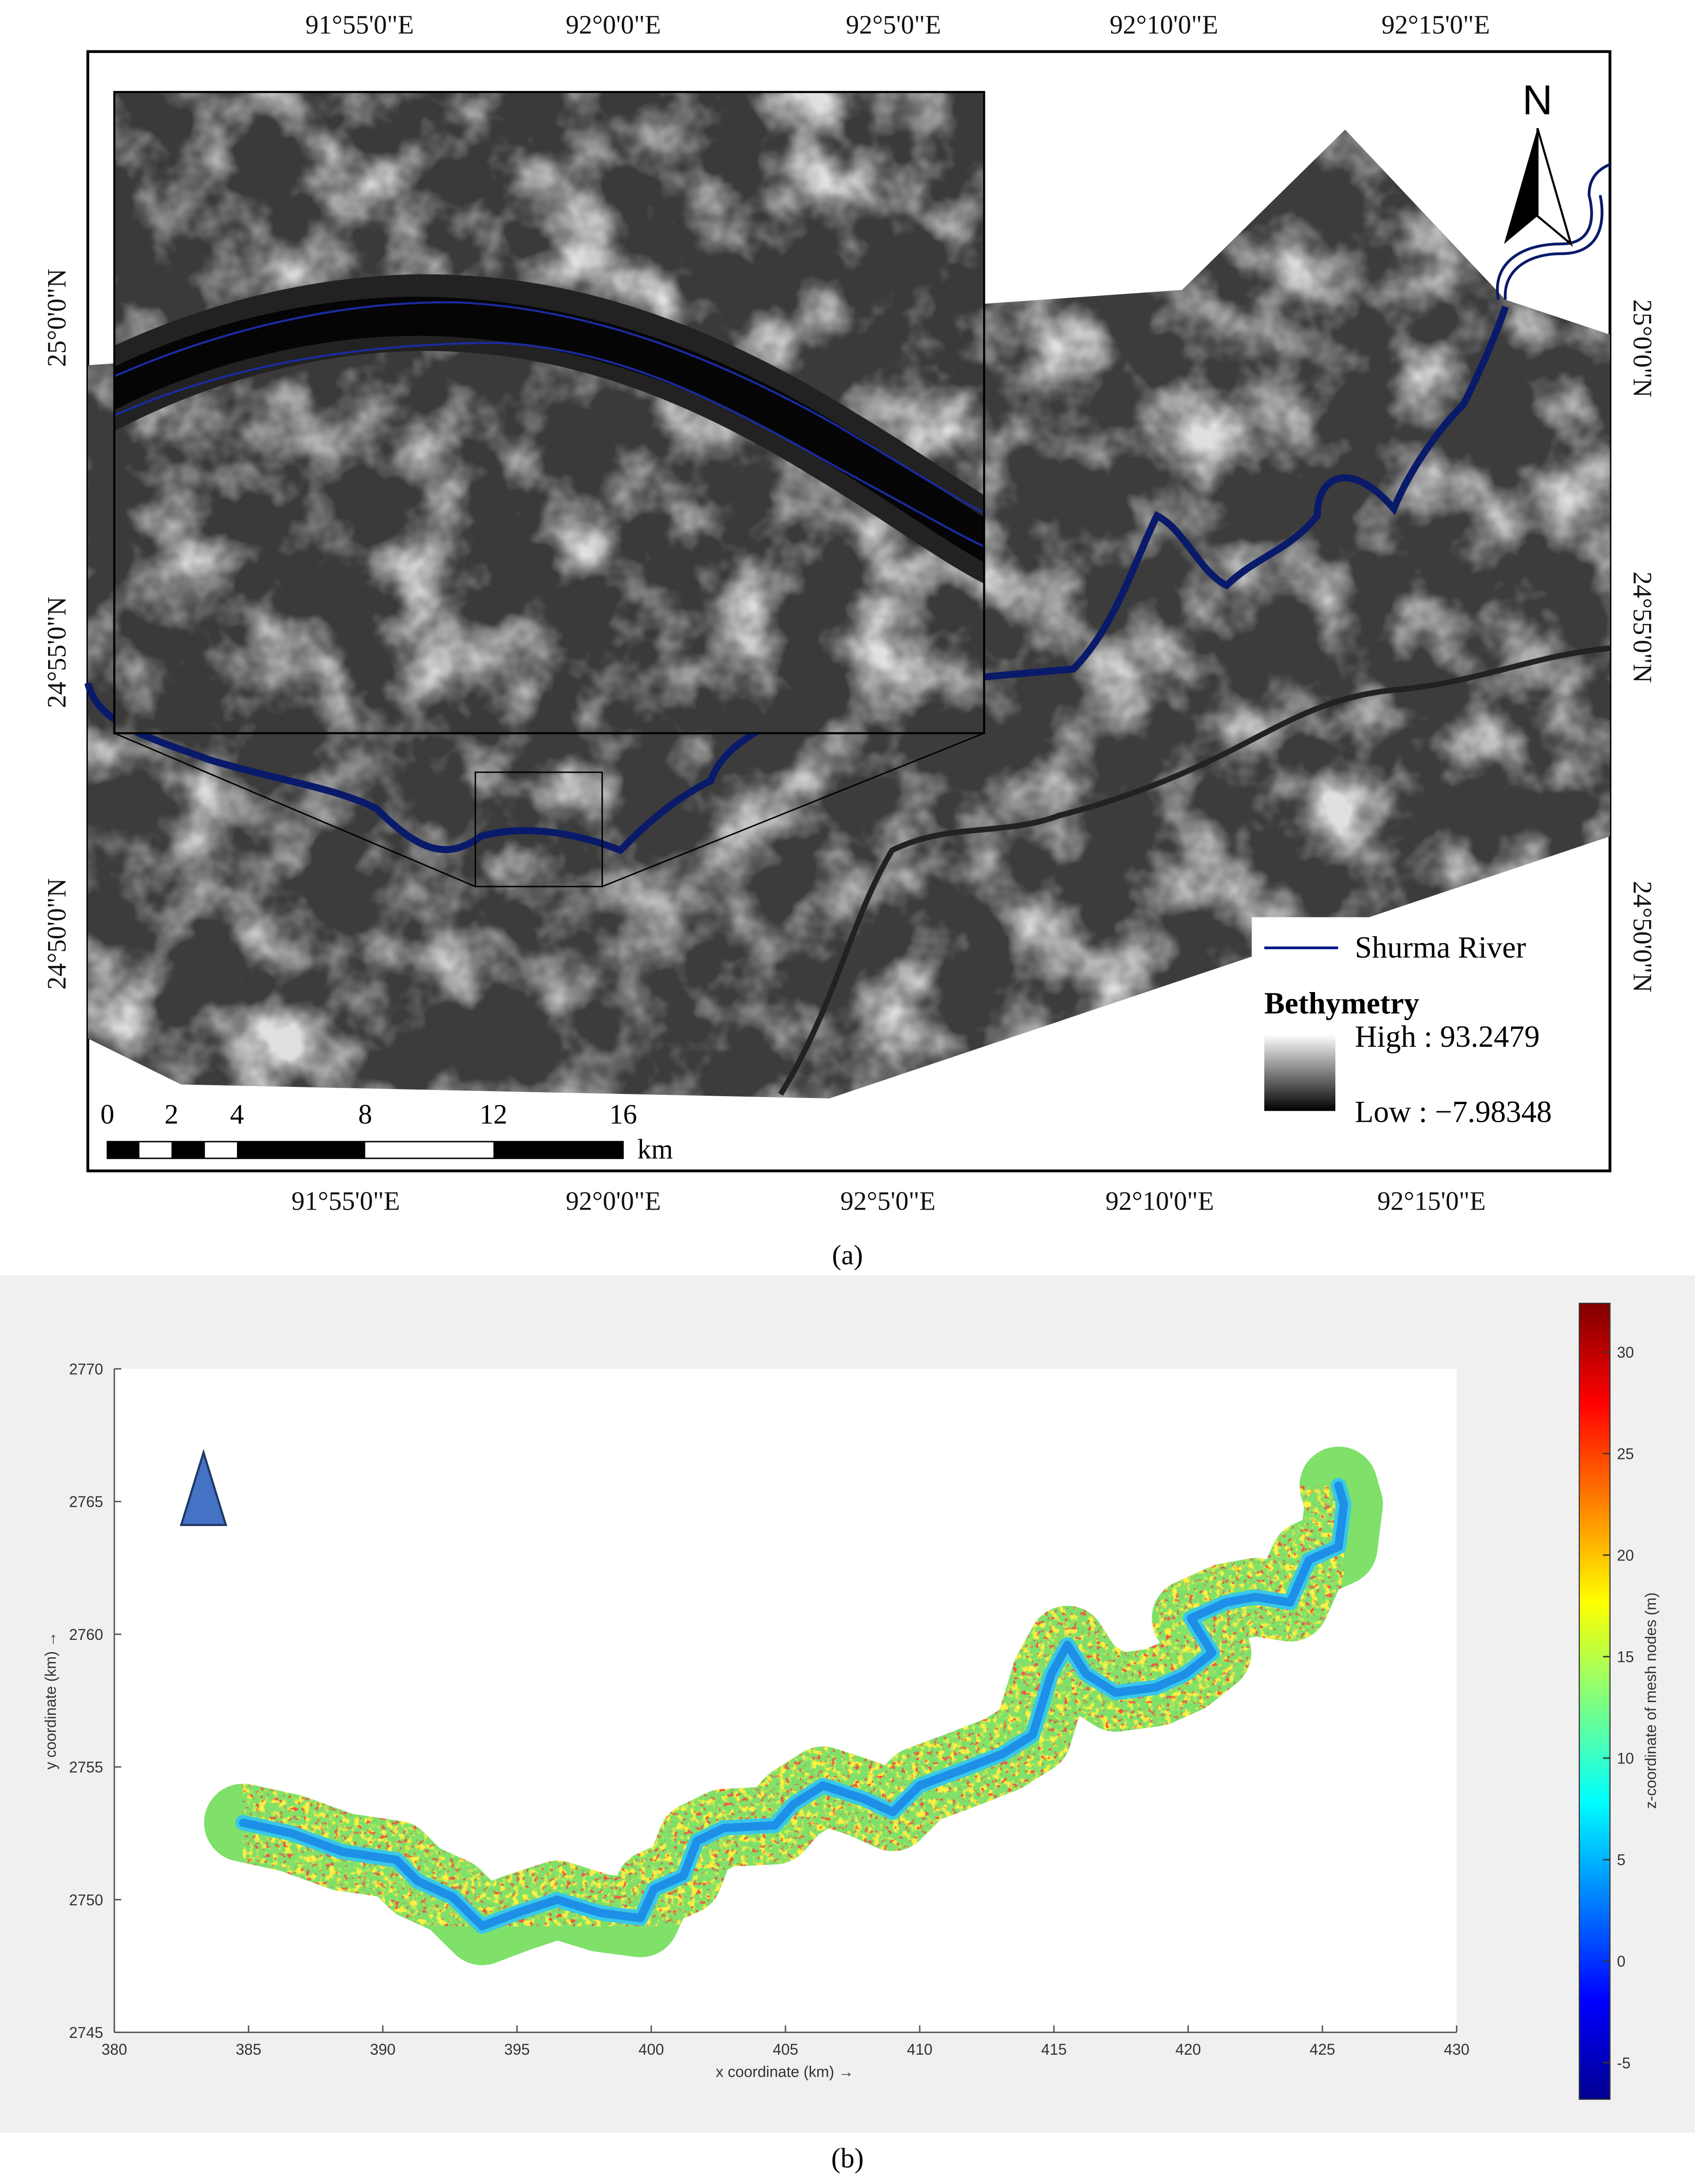 The width and height of the screenshot is (1695, 2184). What do you see at coordinates (1624, 2063) in the screenshot?
I see `colorbar-tick-label: -5` at bounding box center [1624, 2063].